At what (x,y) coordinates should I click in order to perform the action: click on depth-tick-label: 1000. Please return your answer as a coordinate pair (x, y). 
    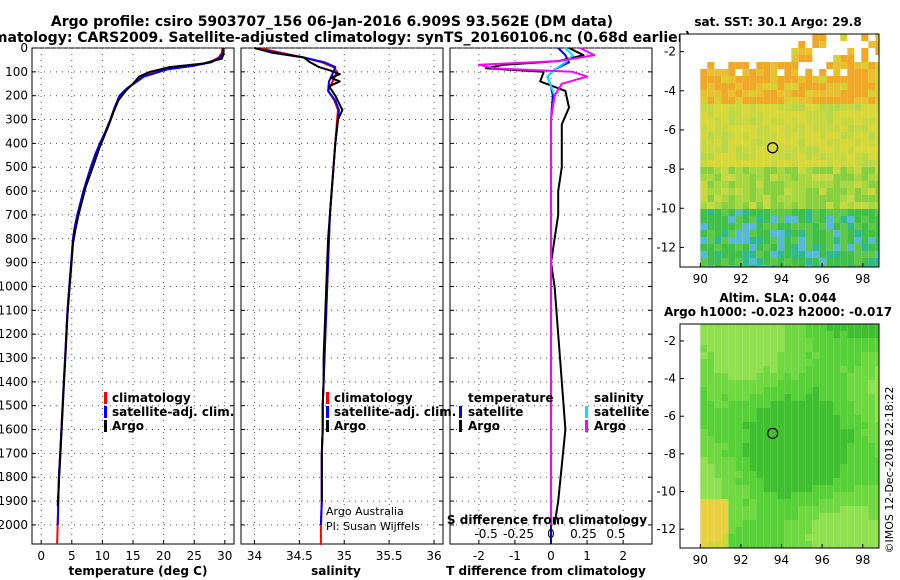
    Looking at the image, I should click on (14, 286).